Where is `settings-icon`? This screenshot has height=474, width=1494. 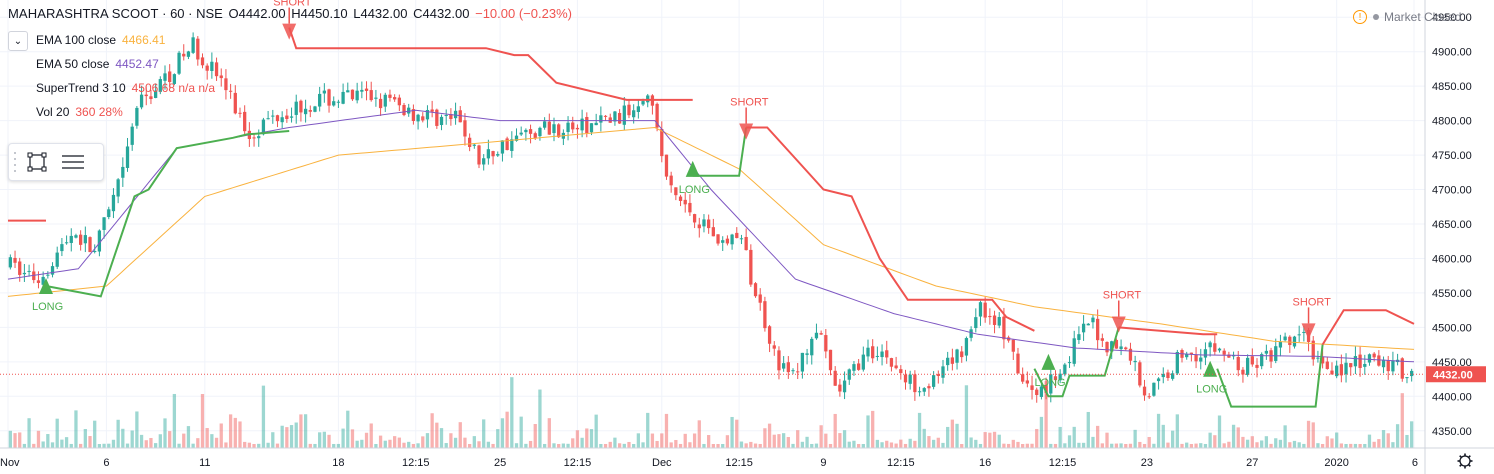
settings-icon is located at coordinates (1465, 461).